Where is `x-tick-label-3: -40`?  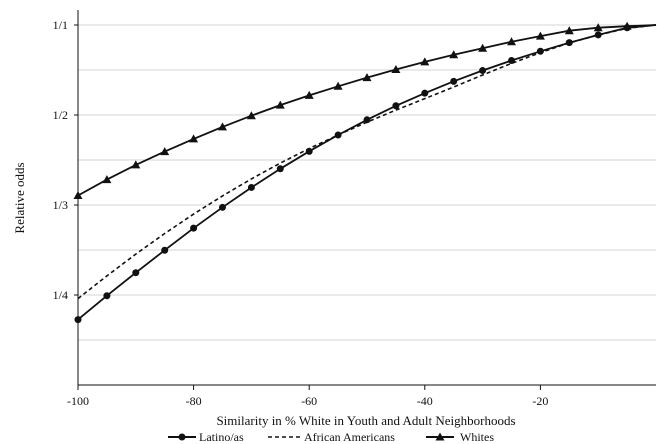
x-tick-label-3: -40 is located at coordinates (425, 401).